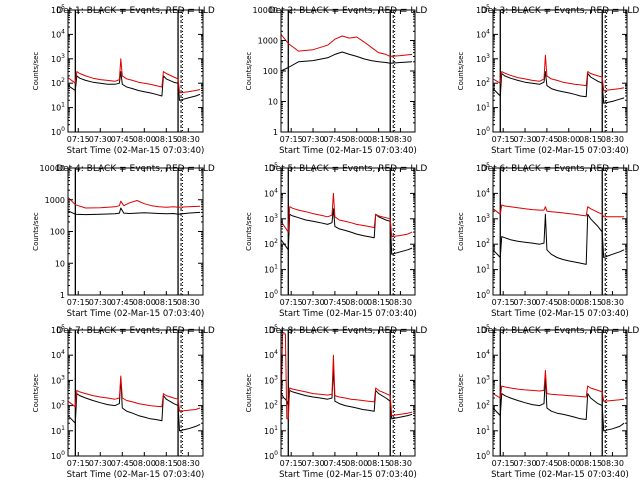 The width and height of the screenshot is (640, 480). What do you see at coordinates (135, 169) in the screenshot?
I see `panel-title: Det 4: BLACK = Events, RED = LLD` at bounding box center [135, 169].